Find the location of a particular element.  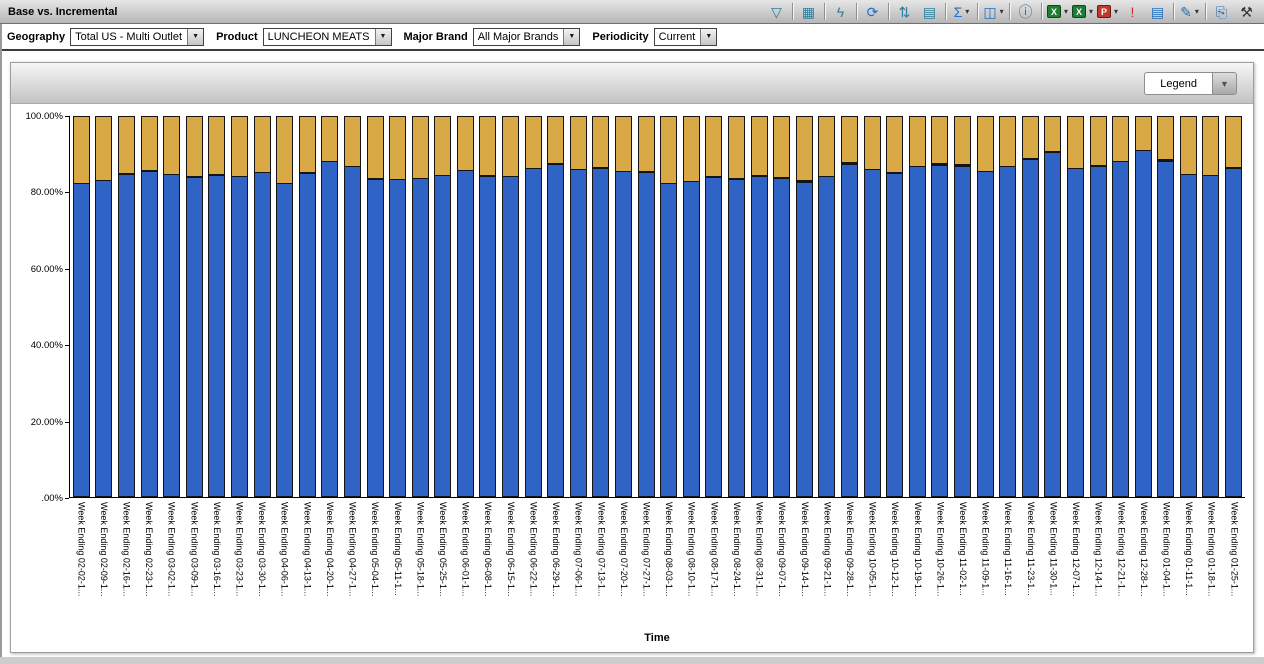

table-design-button: ▦ is located at coordinates (808, 12).